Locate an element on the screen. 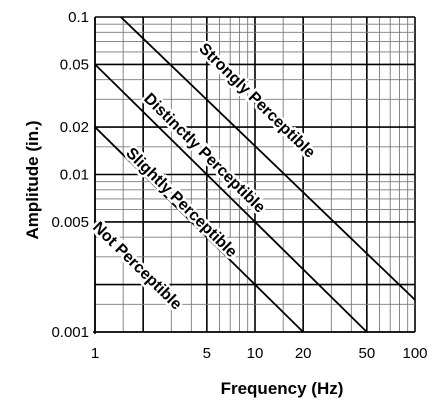 The width and height of the screenshot is (448, 414). y-tick-label: 0.01 is located at coordinates (74, 175).